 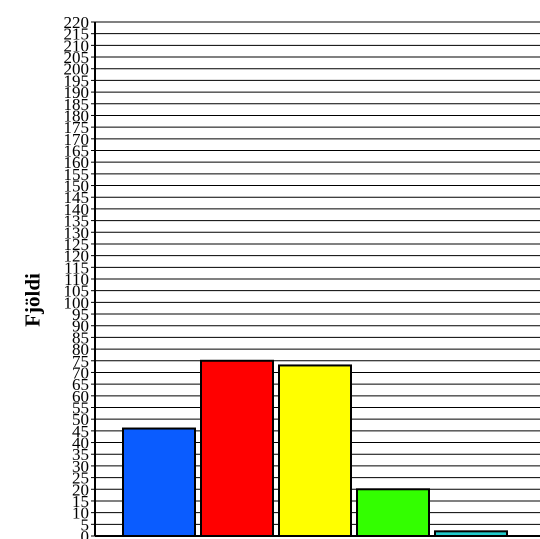 I want to click on y-tick-label: 145, so click(x=77, y=197).